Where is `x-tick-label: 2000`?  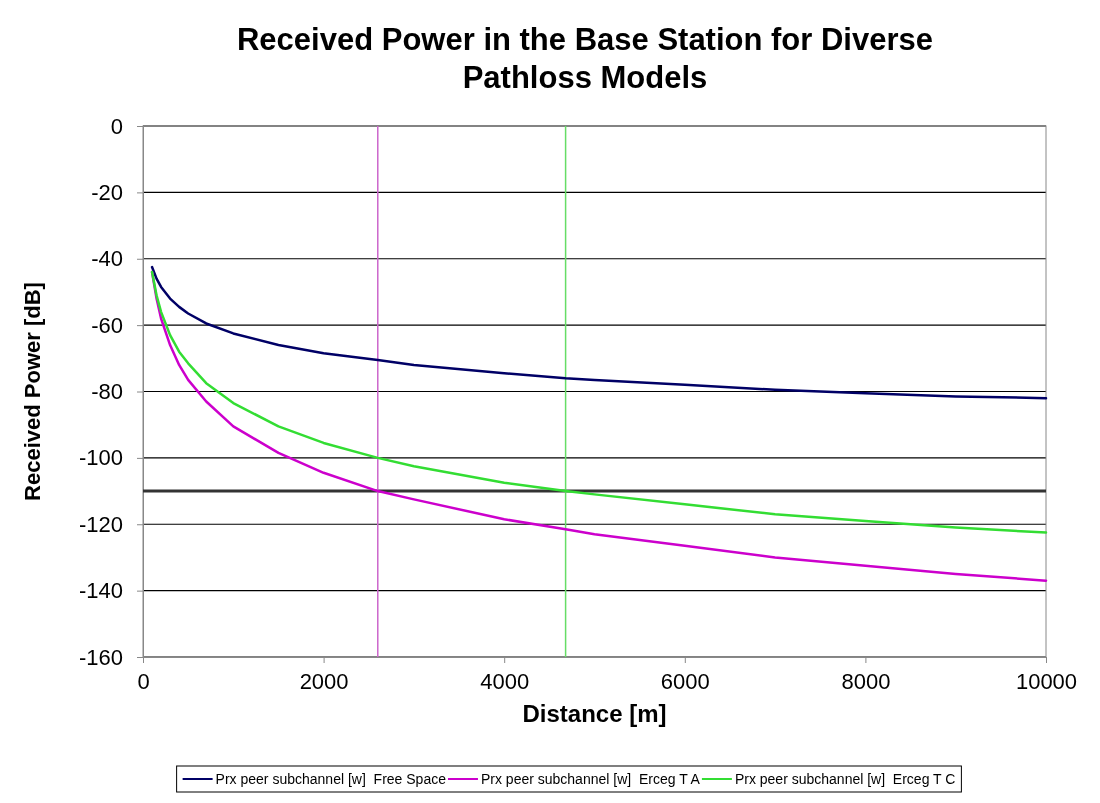
x-tick-label: 2000 is located at coordinates (324, 681).